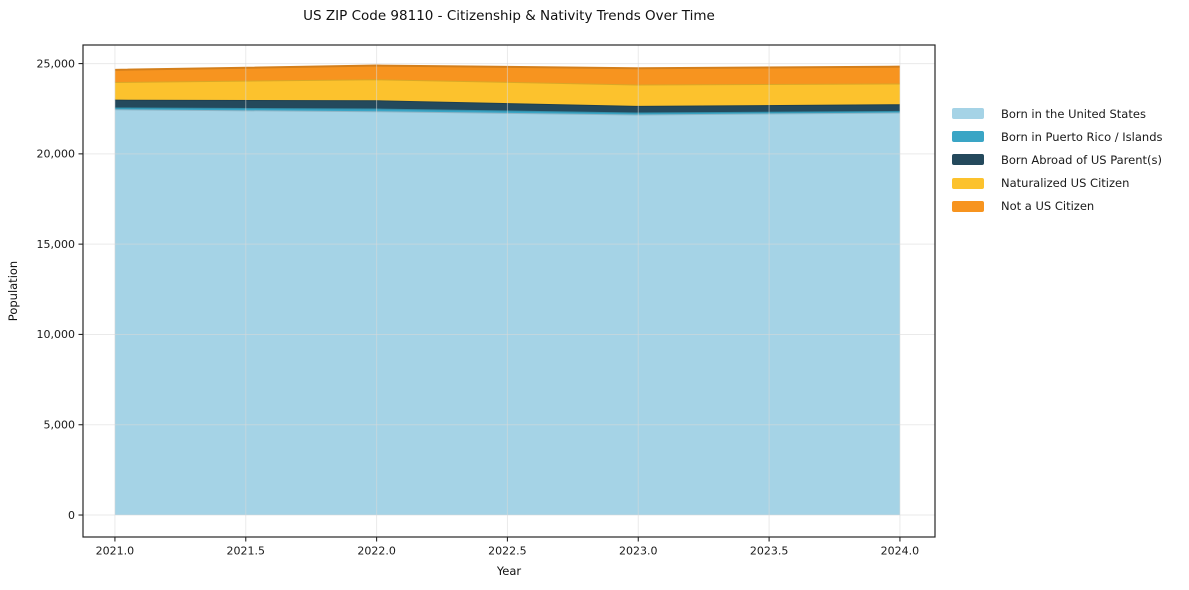 This screenshot has width=1189, height=590. What do you see at coordinates (376, 551) in the screenshot?
I see `x-tick-label: 2022.0` at bounding box center [376, 551].